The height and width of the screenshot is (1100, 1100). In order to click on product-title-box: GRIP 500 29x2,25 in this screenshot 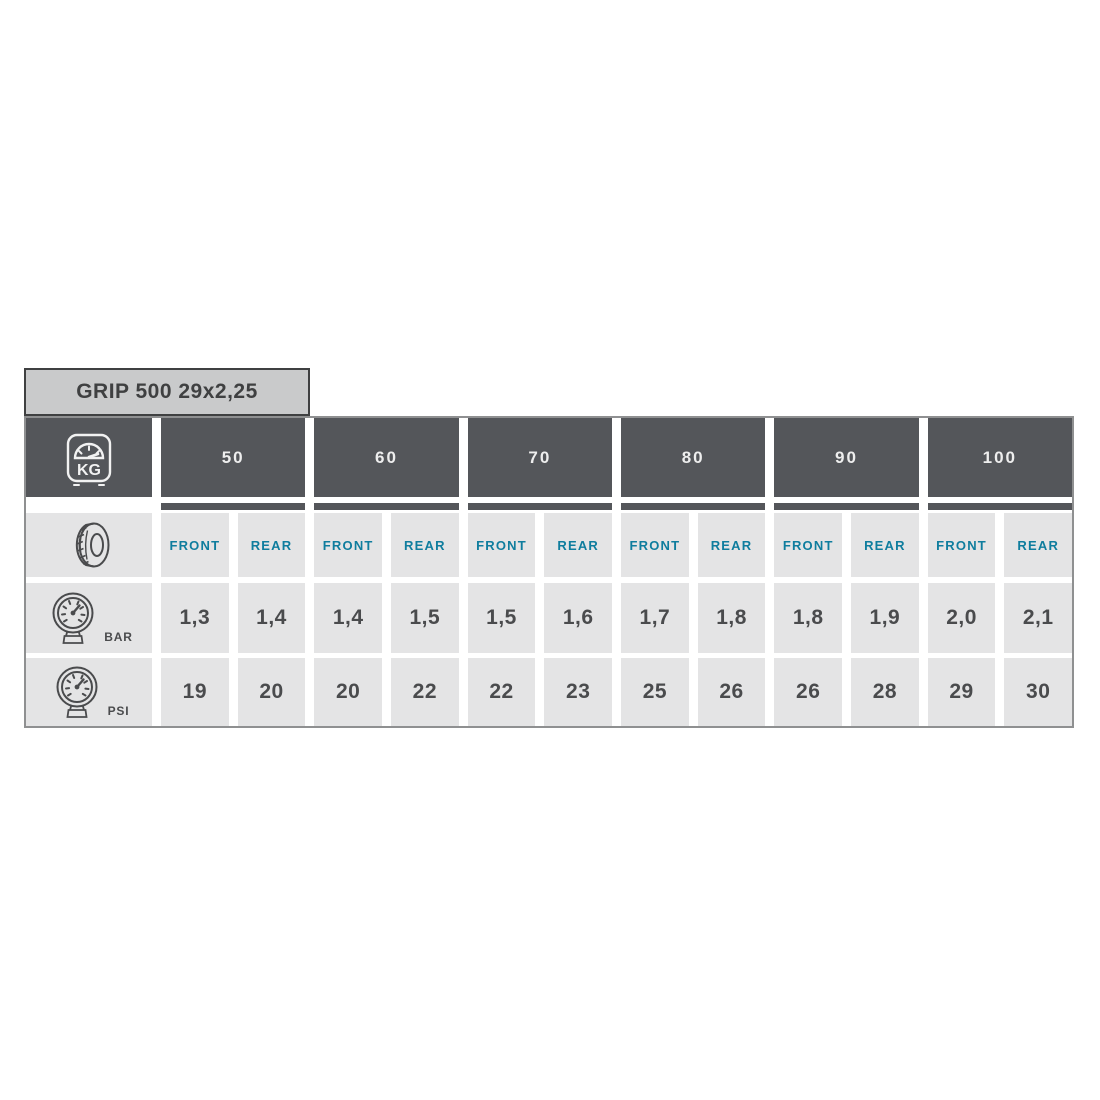, I will do `click(167, 392)`.